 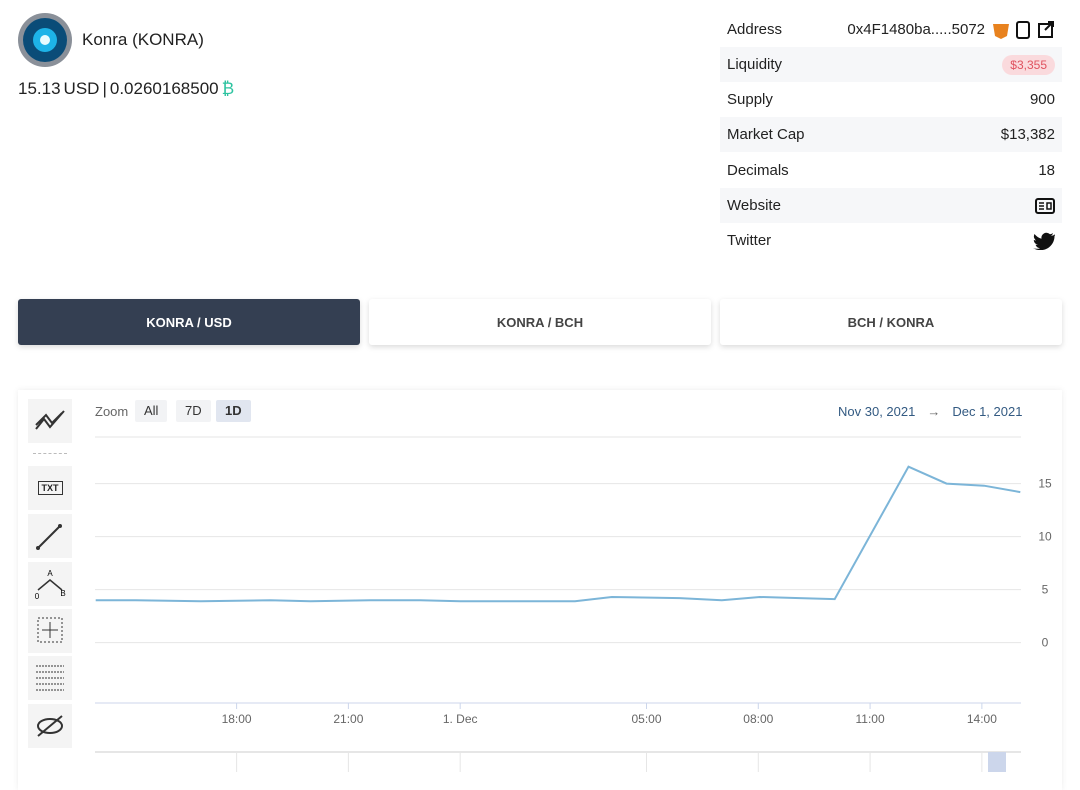 What do you see at coordinates (749, 240) in the screenshot?
I see `label: Twitter` at bounding box center [749, 240].